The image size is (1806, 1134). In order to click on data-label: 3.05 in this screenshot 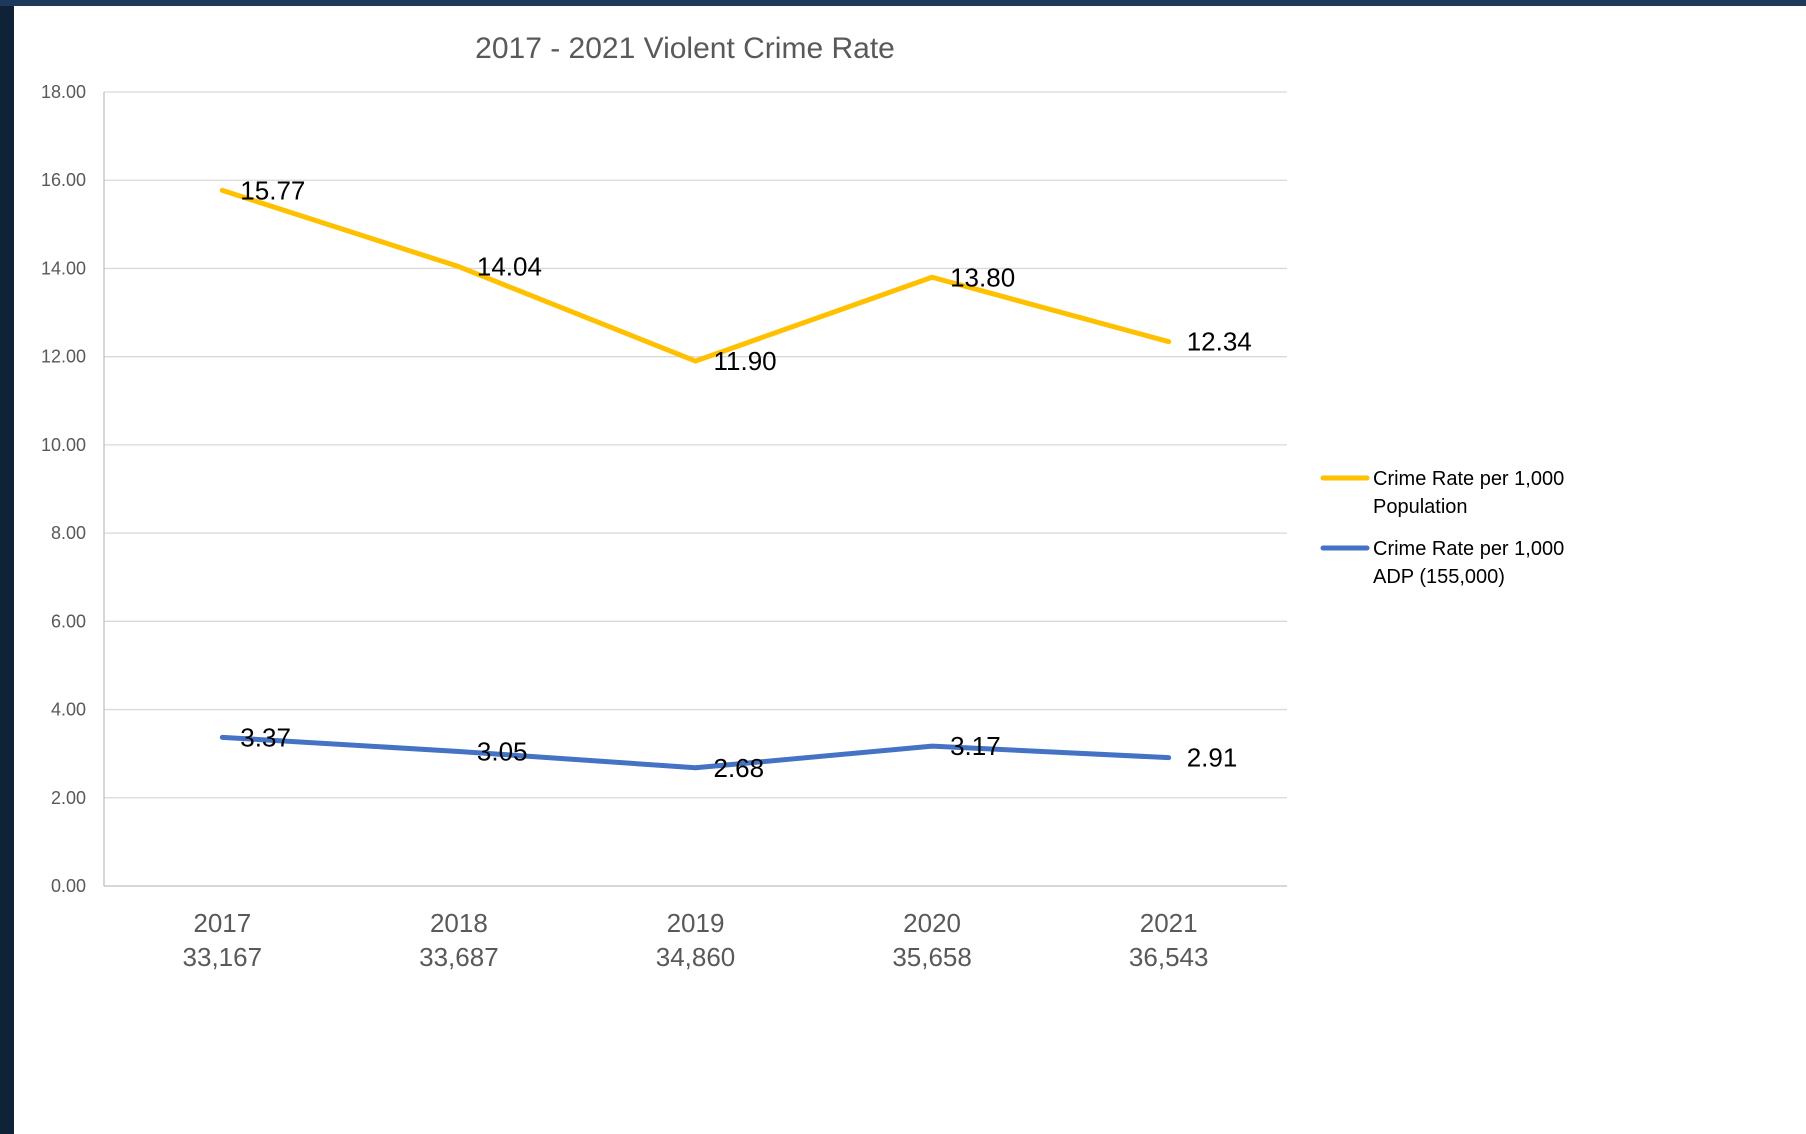, I will do `click(502, 751)`.